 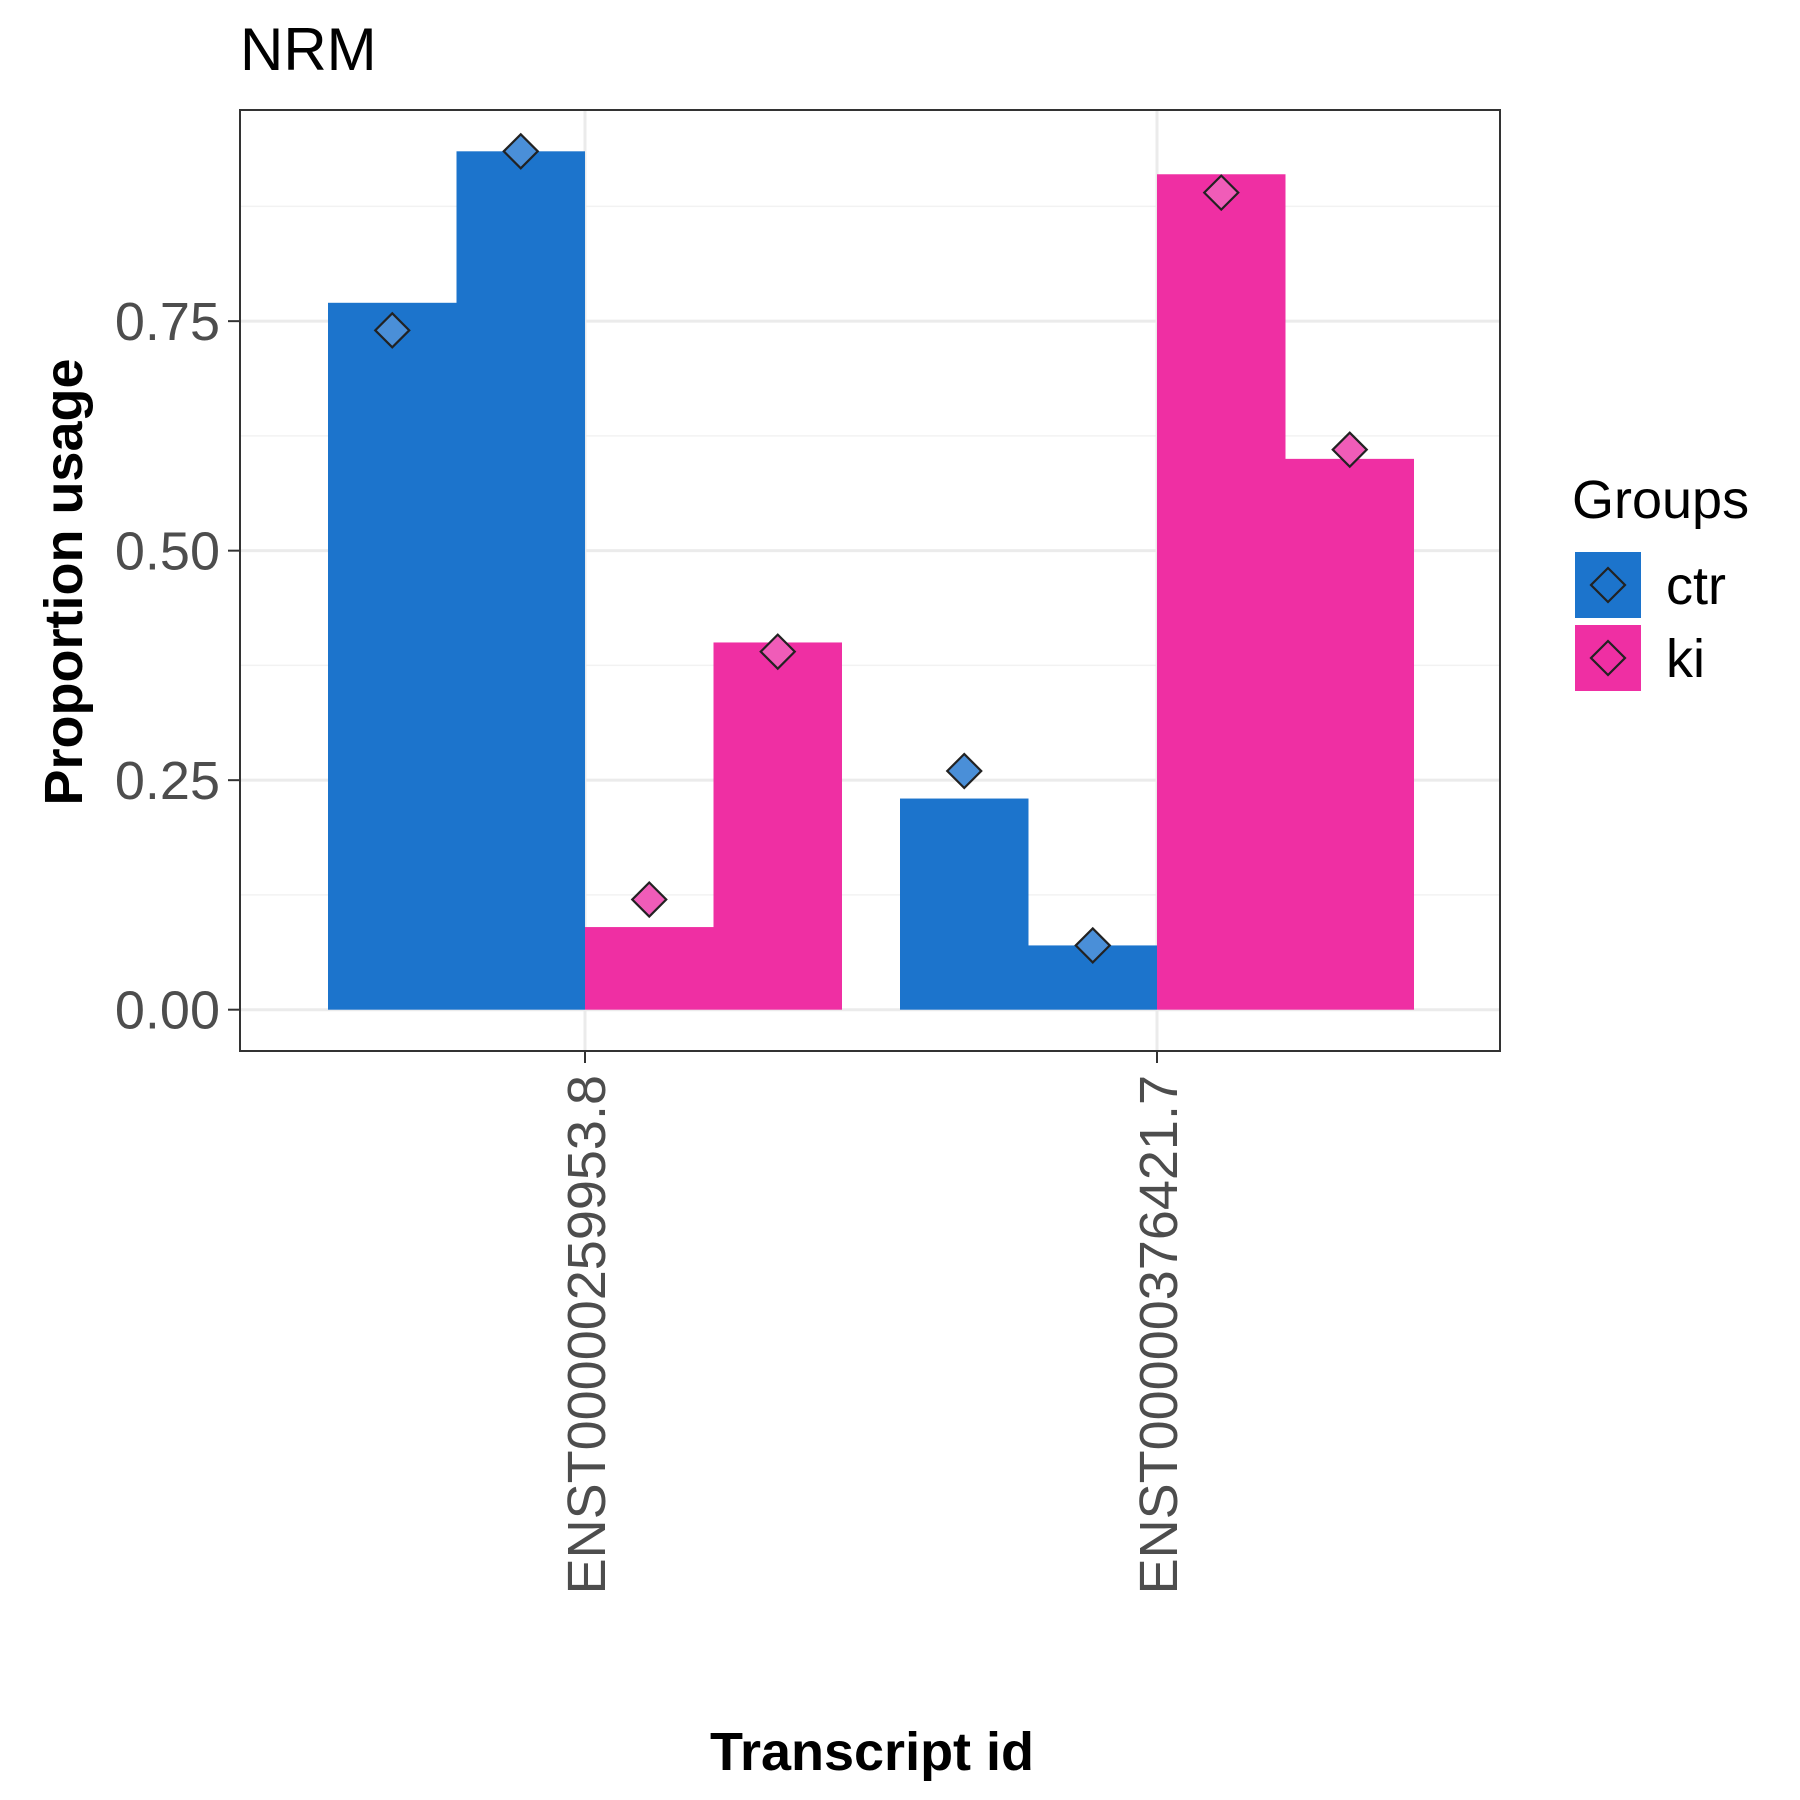 I want to click on y-tick-label: 0.00, so click(x=167, y=1011).